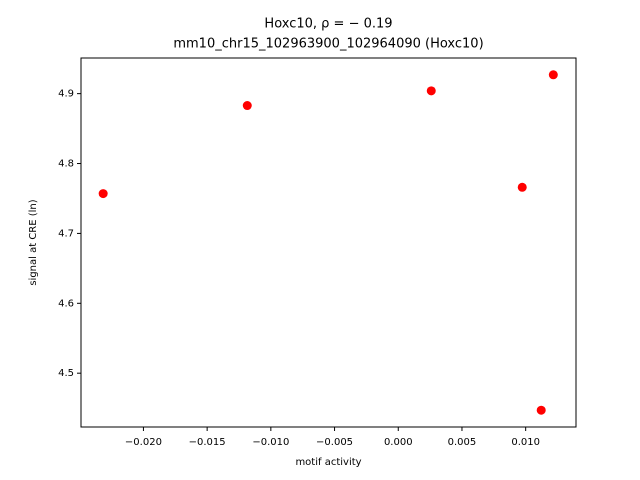 The image size is (640, 480). I want to click on y-tick-label: 4.8, so click(66, 164).